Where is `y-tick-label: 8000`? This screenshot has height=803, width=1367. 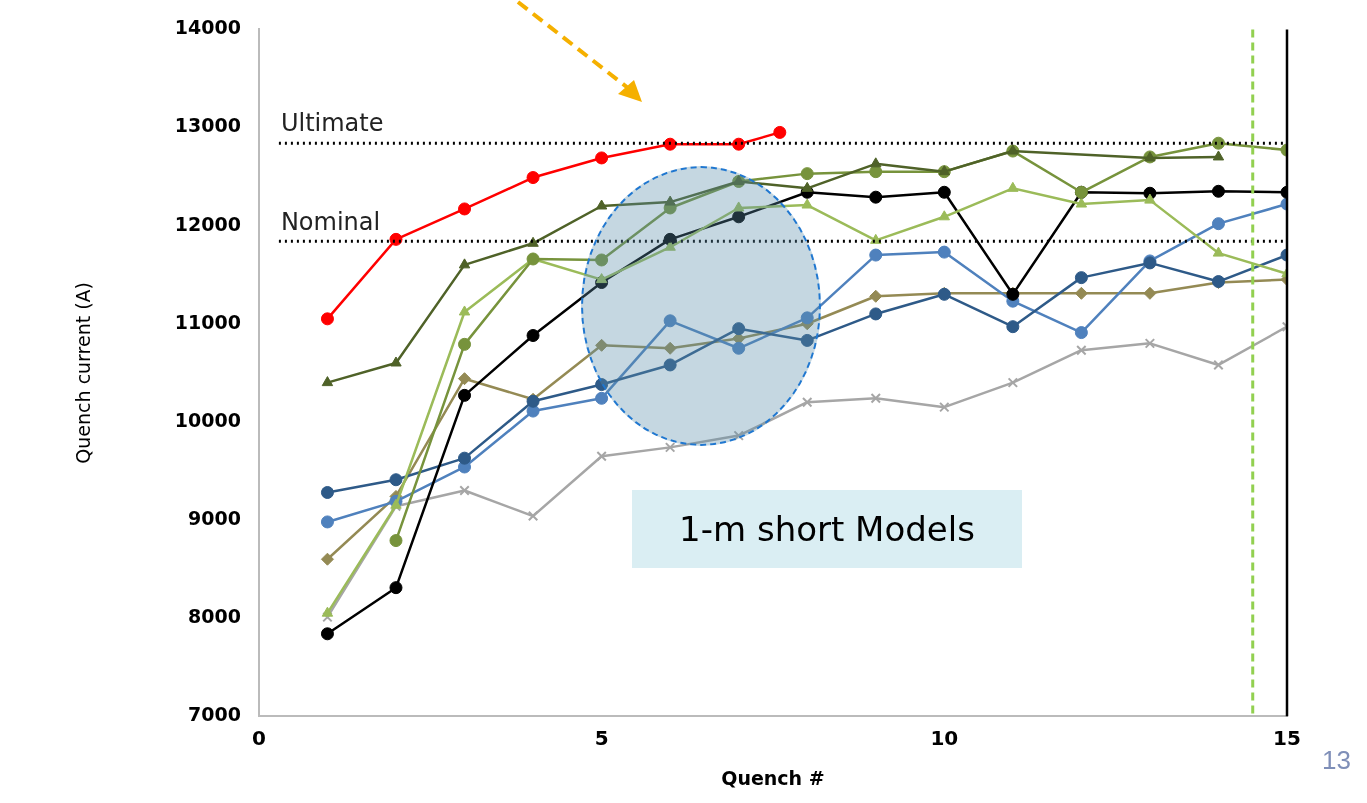
y-tick-label: 8000 is located at coordinates (214, 616).